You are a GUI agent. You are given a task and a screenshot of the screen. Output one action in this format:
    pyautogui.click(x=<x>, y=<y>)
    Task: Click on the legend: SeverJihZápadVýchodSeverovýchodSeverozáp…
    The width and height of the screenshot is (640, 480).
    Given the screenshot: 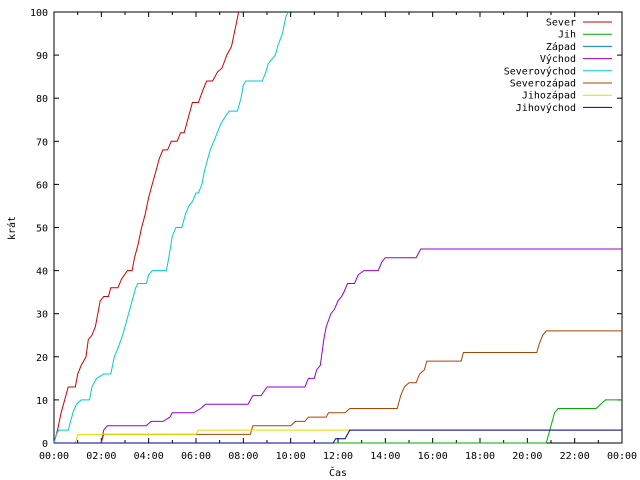 What is the action you would take?
    pyautogui.click(x=558, y=66)
    